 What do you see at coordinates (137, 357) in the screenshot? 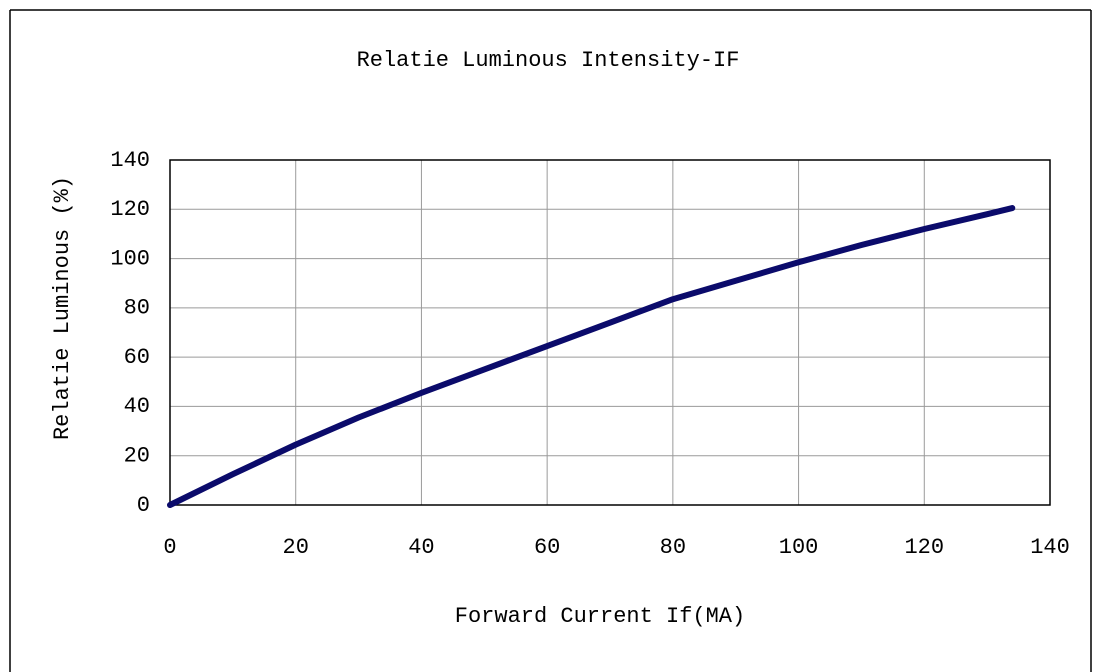
I see `y-tick-label: 60` at bounding box center [137, 357].